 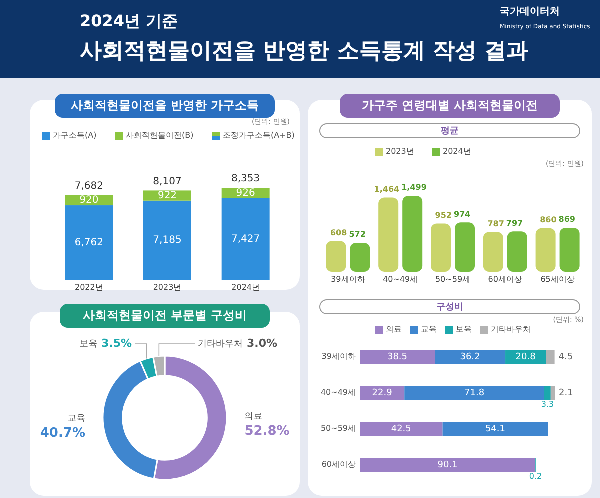 What do you see at coordinates (89, 200) in the screenshot?
I see `data-label: 920` at bounding box center [89, 200].